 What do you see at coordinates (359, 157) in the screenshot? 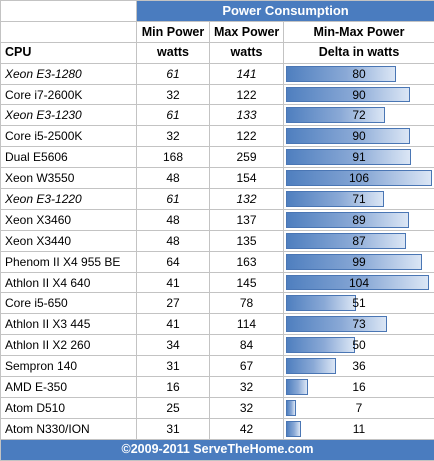
I see `delta-bar-cell: 91` at bounding box center [359, 157].